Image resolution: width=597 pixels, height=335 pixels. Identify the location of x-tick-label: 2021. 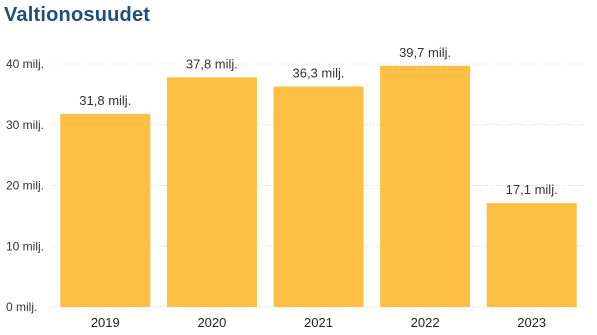
(318, 322).